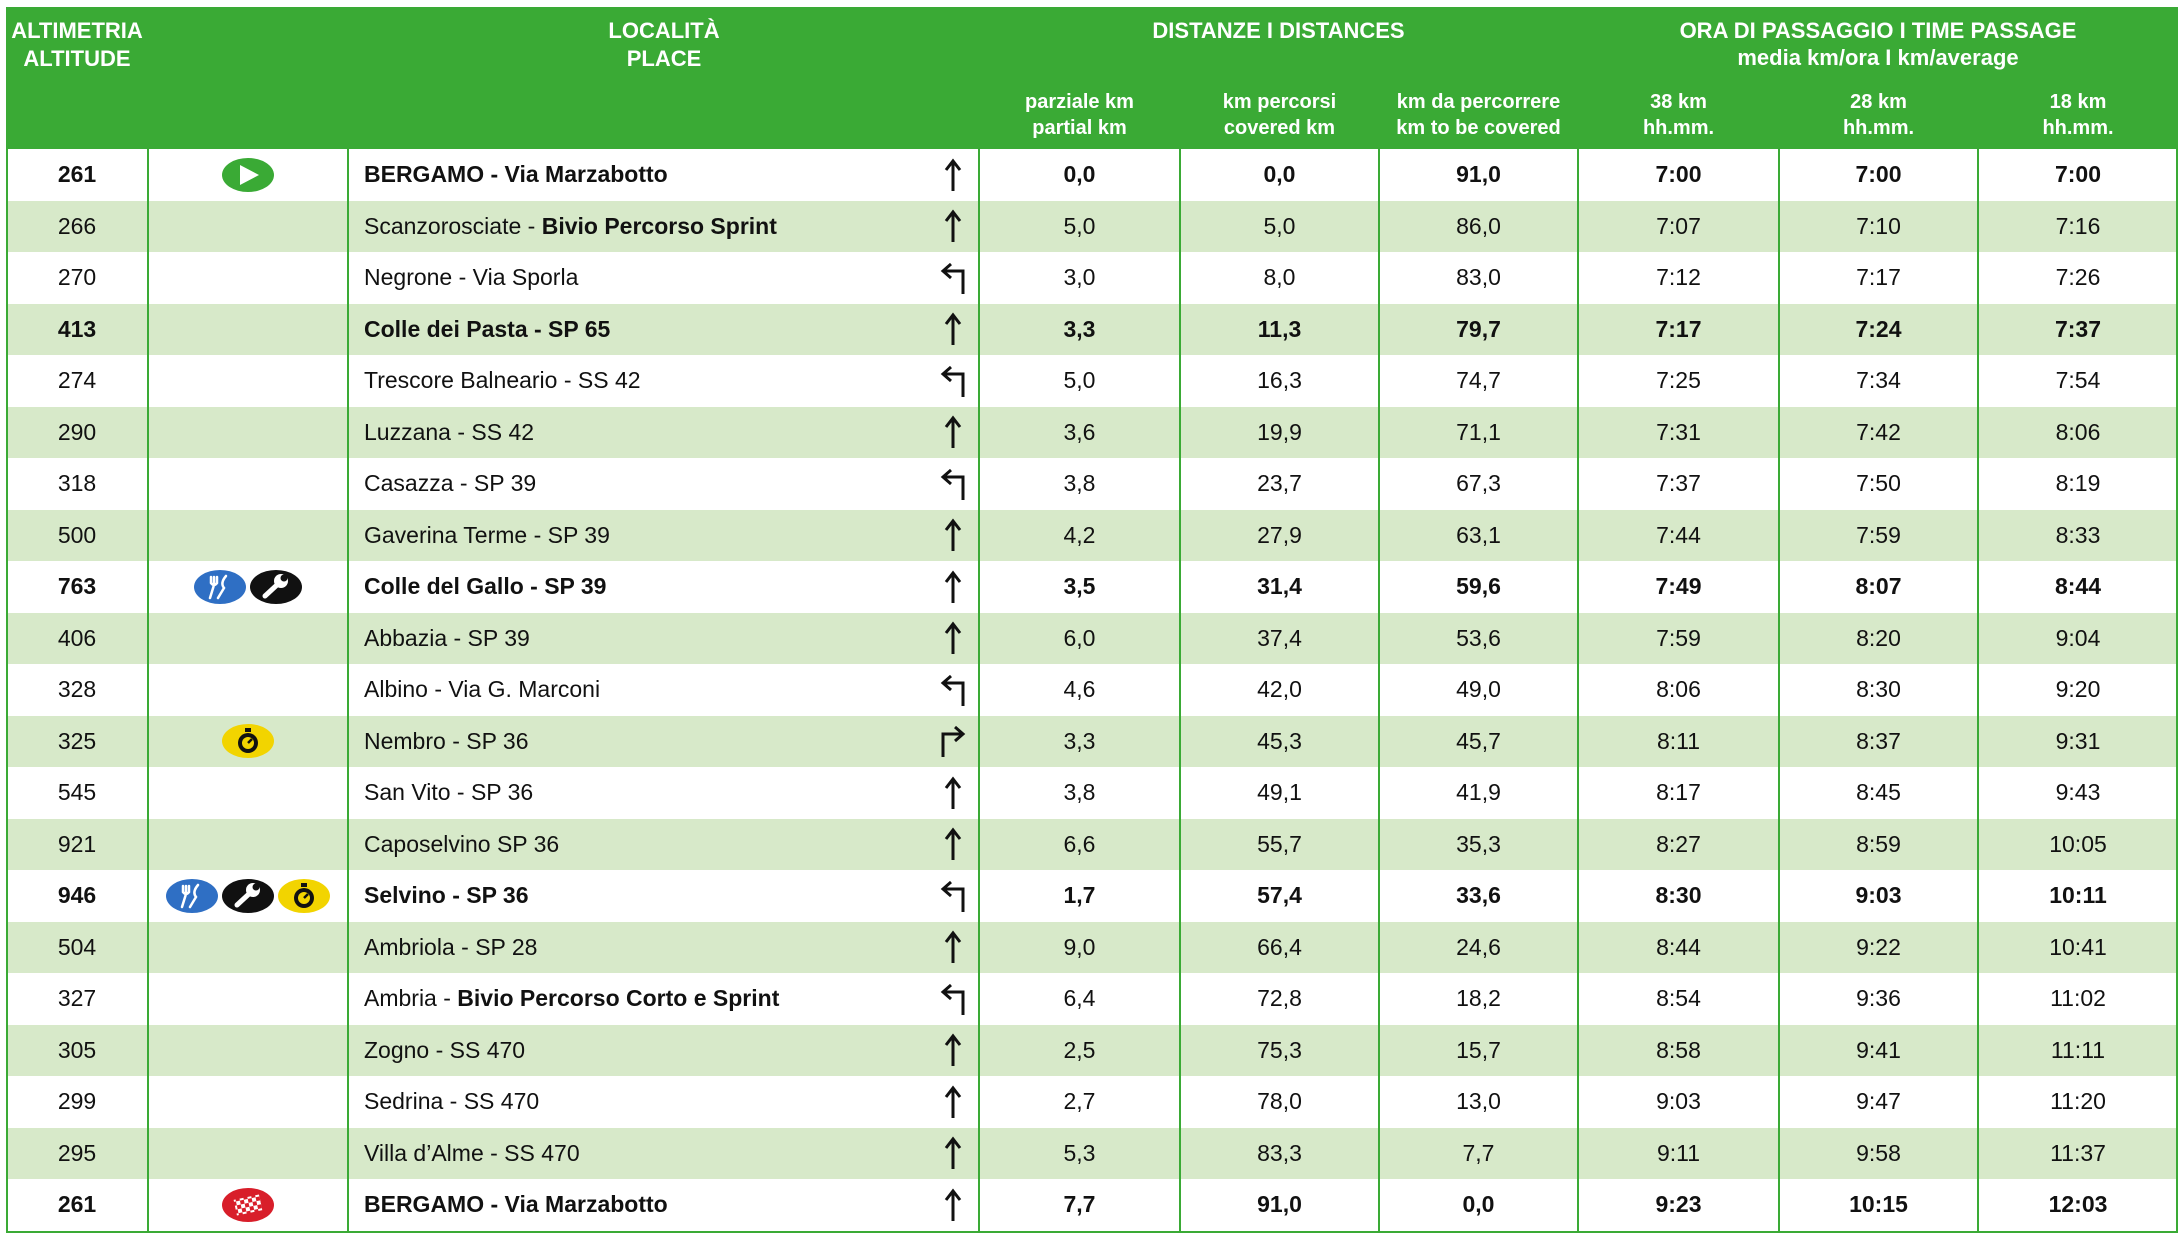  I want to click on altitude: 318, so click(77, 483).